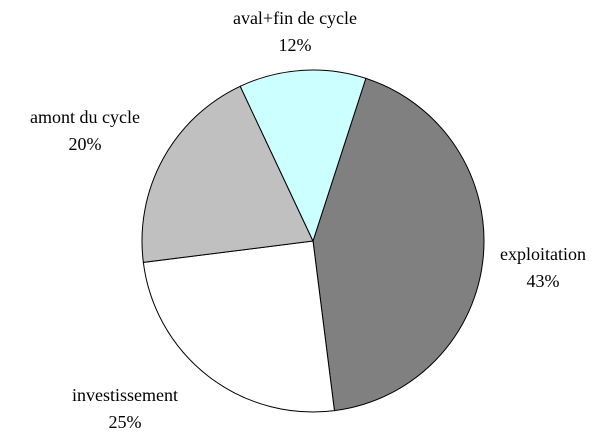 The width and height of the screenshot is (602, 436). Describe the element at coordinates (125, 422) in the screenshot. I see `slice-value-label: 25%` at that location.